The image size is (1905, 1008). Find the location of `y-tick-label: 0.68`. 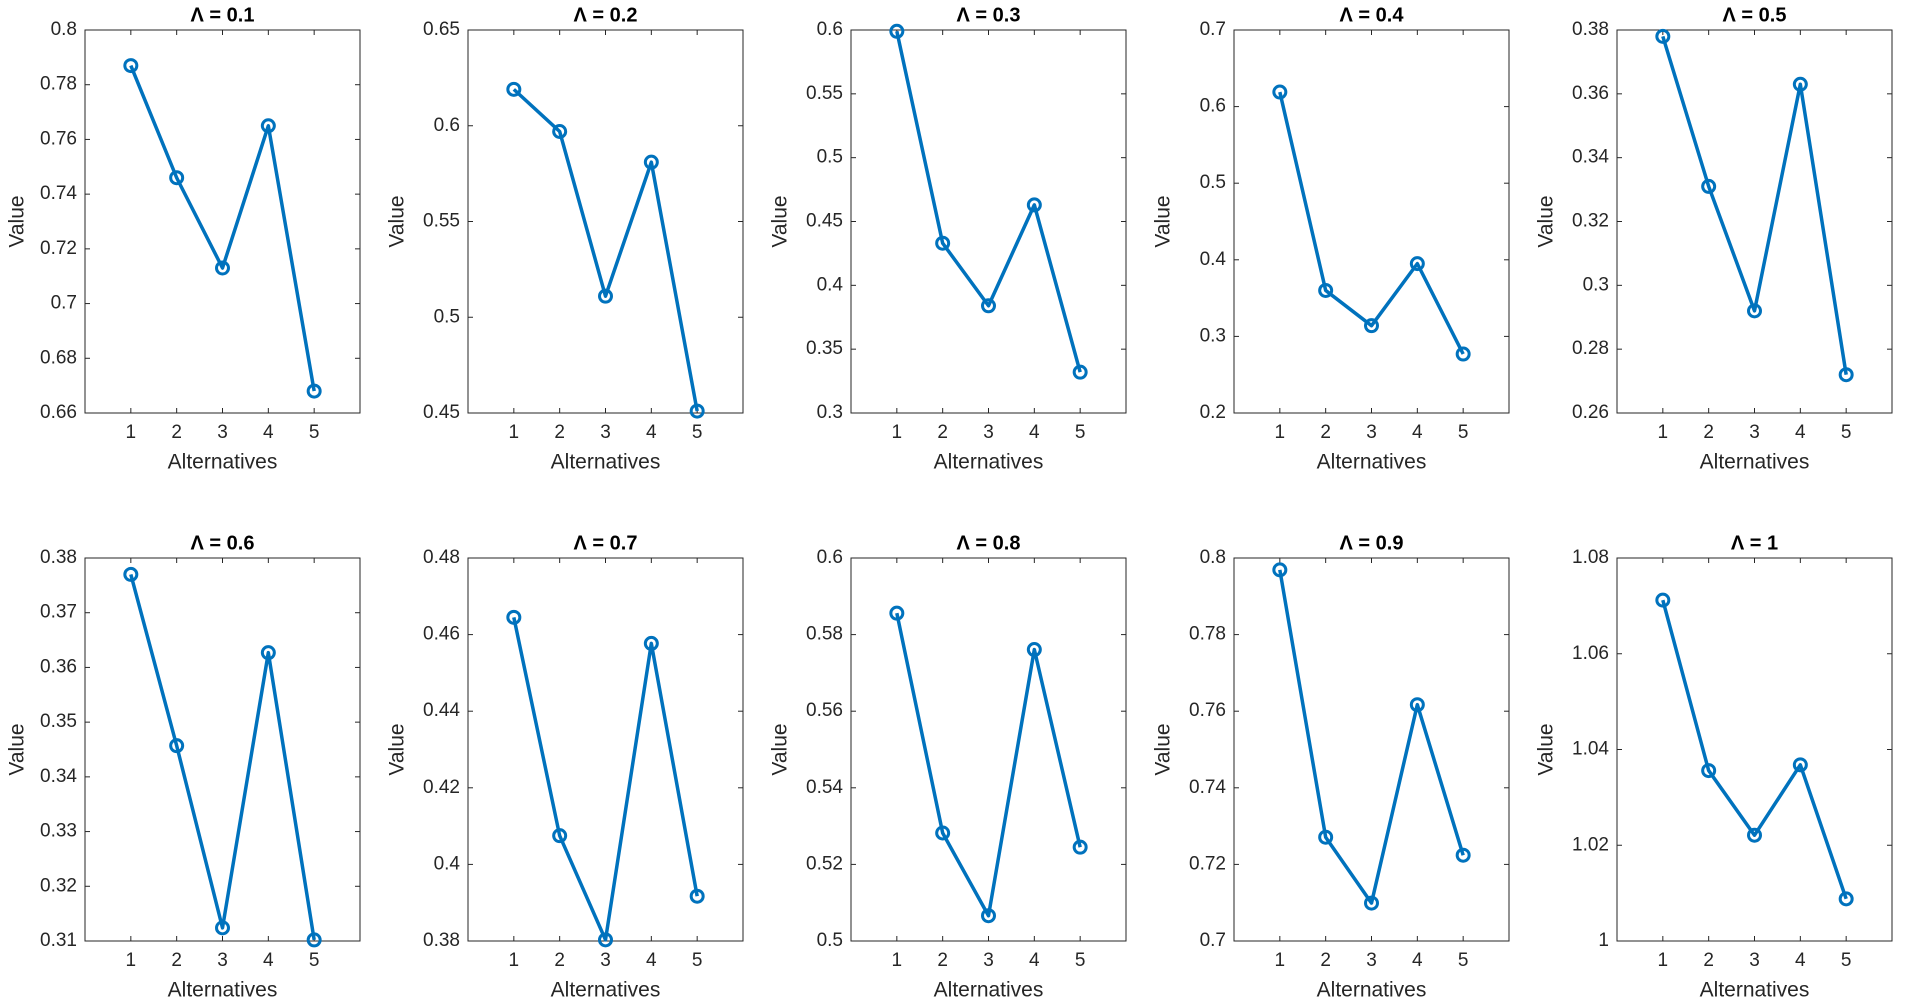

y-tick-label: 0.68 is located at coordinates (58, 357).